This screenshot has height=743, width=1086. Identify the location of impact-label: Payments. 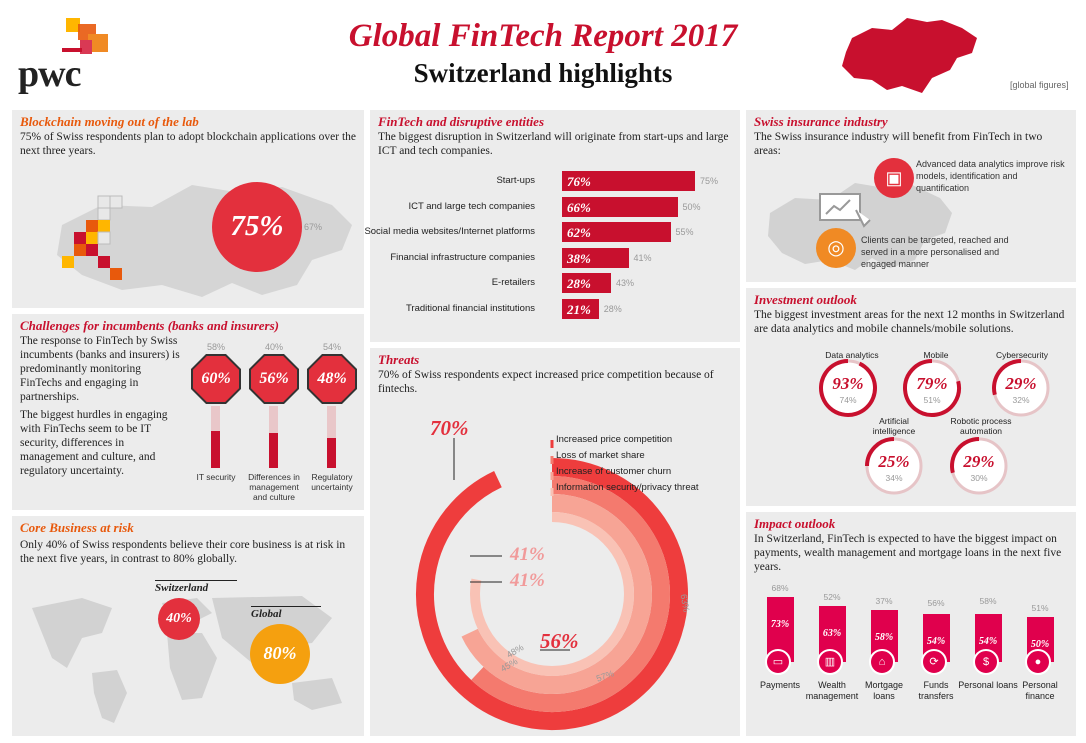
(780, 685).